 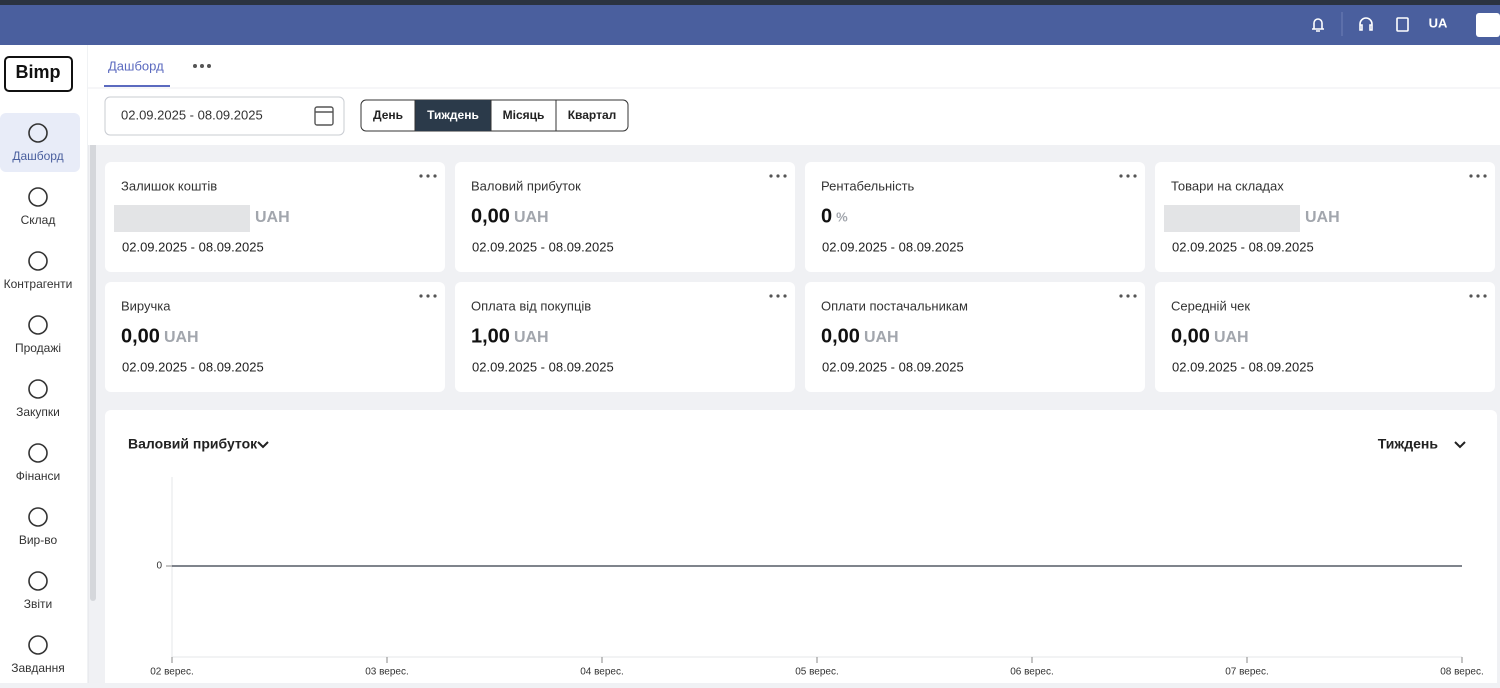 I want to click on x-tick-label: 03 верес., so click(x=387, y=672).